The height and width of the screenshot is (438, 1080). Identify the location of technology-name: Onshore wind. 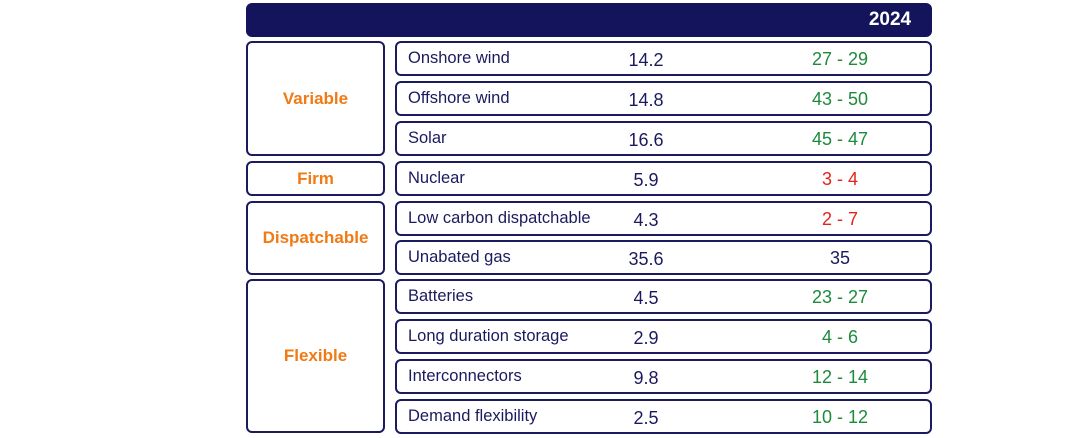
(459, 58).